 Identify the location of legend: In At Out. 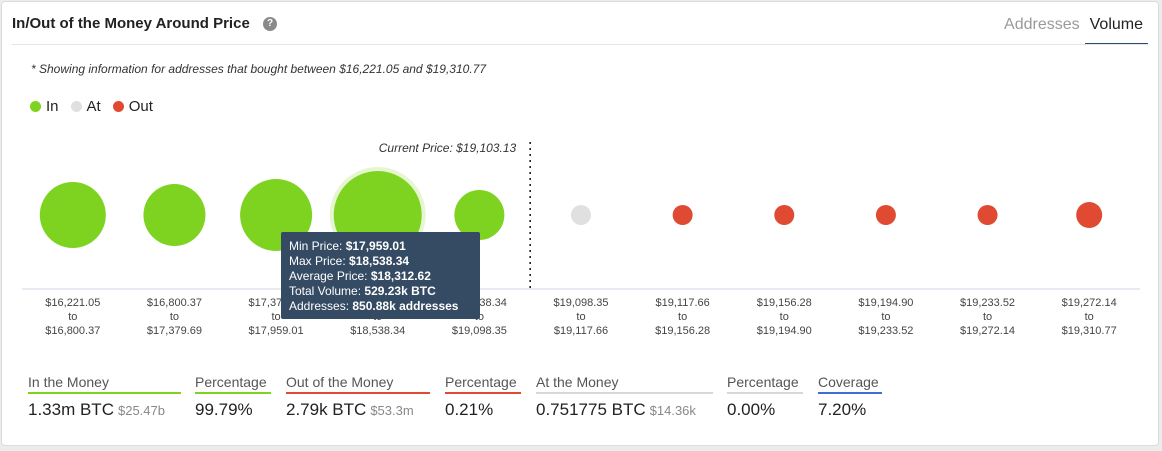
(97, 106).